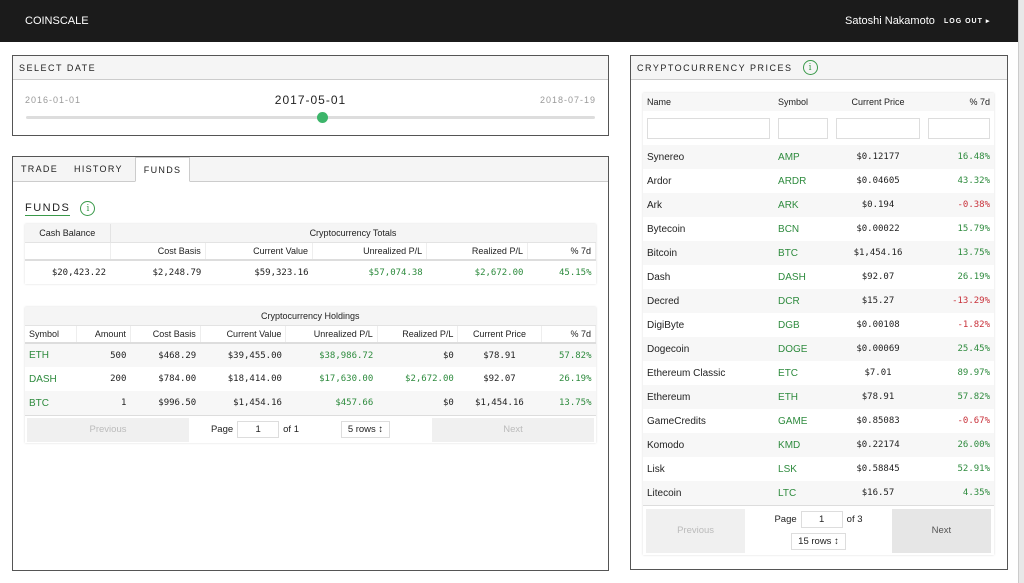 The height and width of the screenshot is (583, 1024). Describe the element at coordinates (40, 169) in the screenshot. I see `tab-trade: TRADE` at that location.